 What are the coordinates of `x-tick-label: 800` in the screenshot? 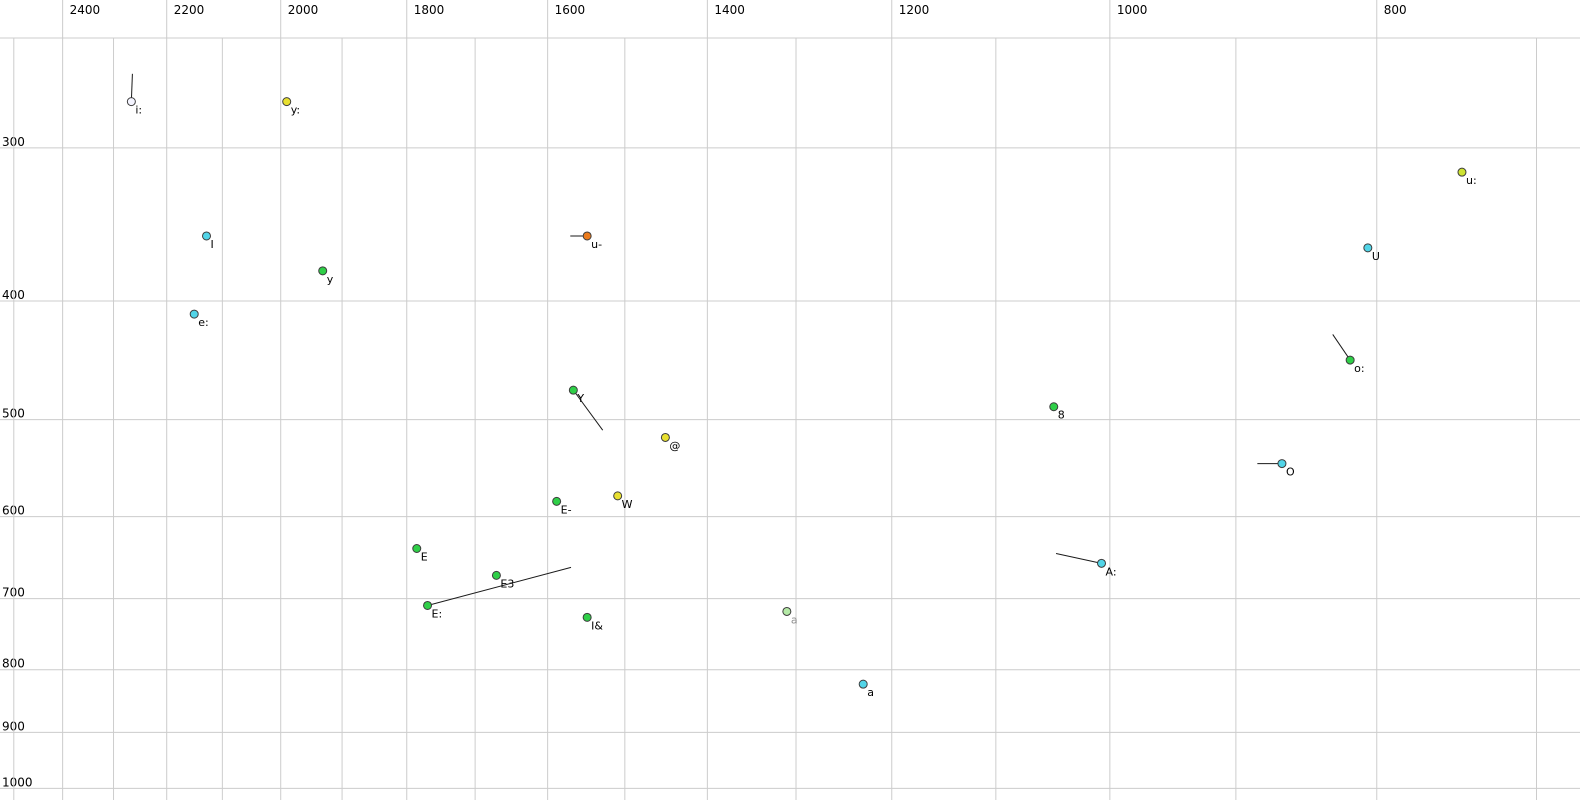 It's located at (1395, 10).